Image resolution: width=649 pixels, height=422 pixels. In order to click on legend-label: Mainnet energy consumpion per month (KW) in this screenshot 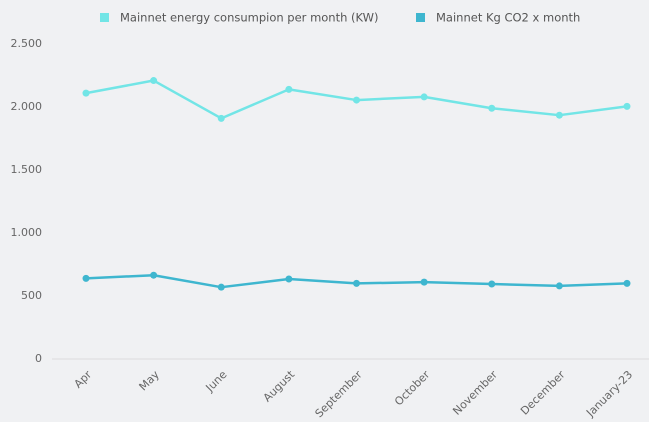, I will do `click(249, 18)`.